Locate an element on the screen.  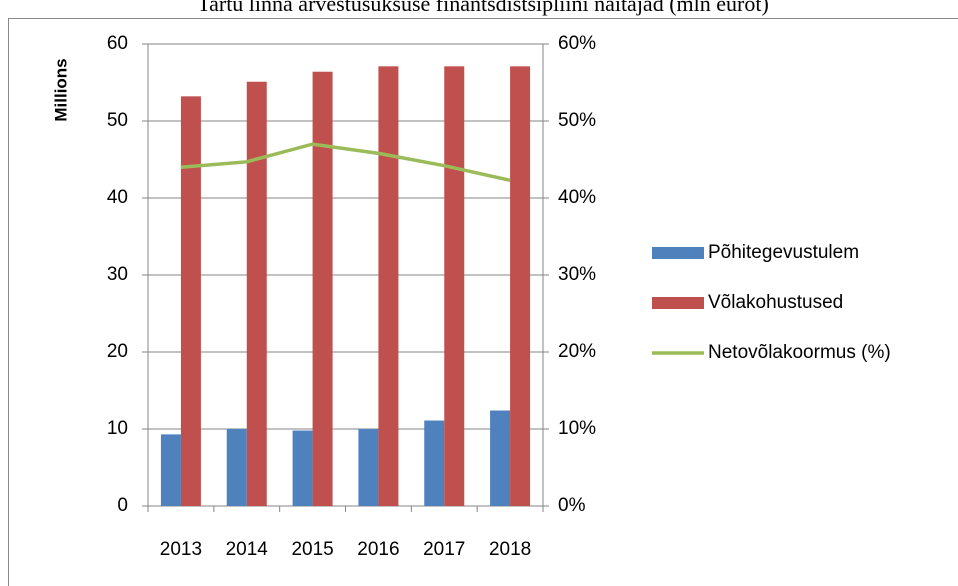
y-tick-label: 30 is located at coordinates (117, 274).